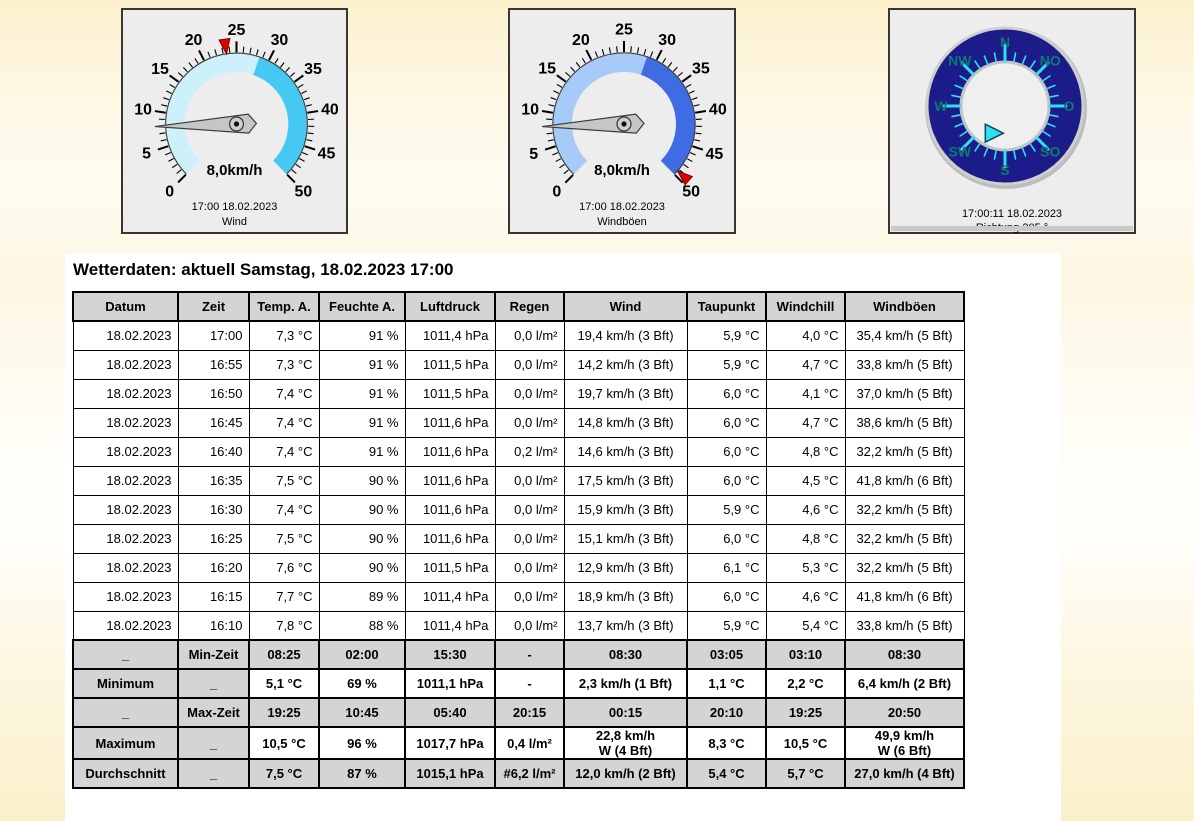 This screenshot has height=821, width=1194. Describe the element at coordinates (160, 69) in the screenshot. I see `svg-text: 15` at that location.